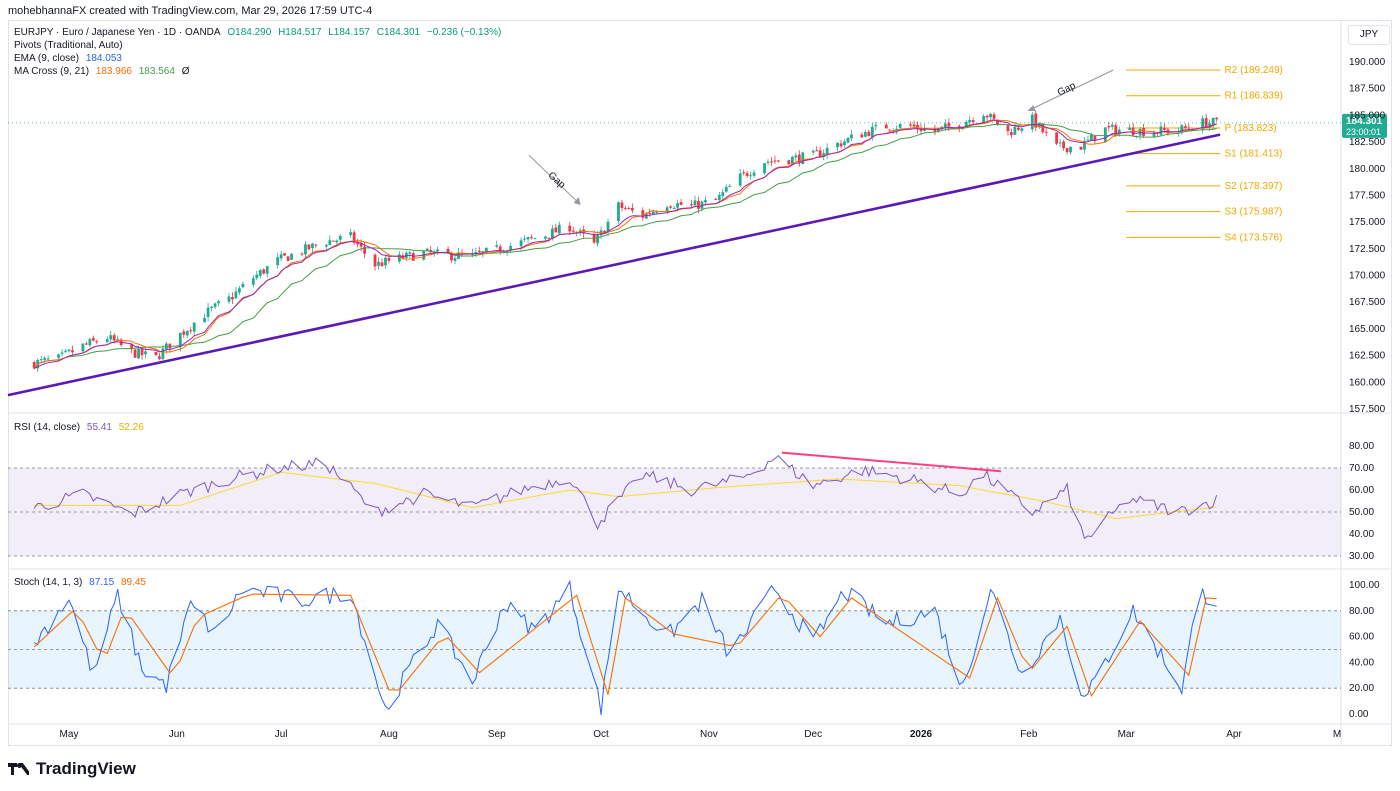  Describe the element at coordinates (1363, 132) in the screenshot. I see `price-tag-countdown: 23:00:01` at that location.